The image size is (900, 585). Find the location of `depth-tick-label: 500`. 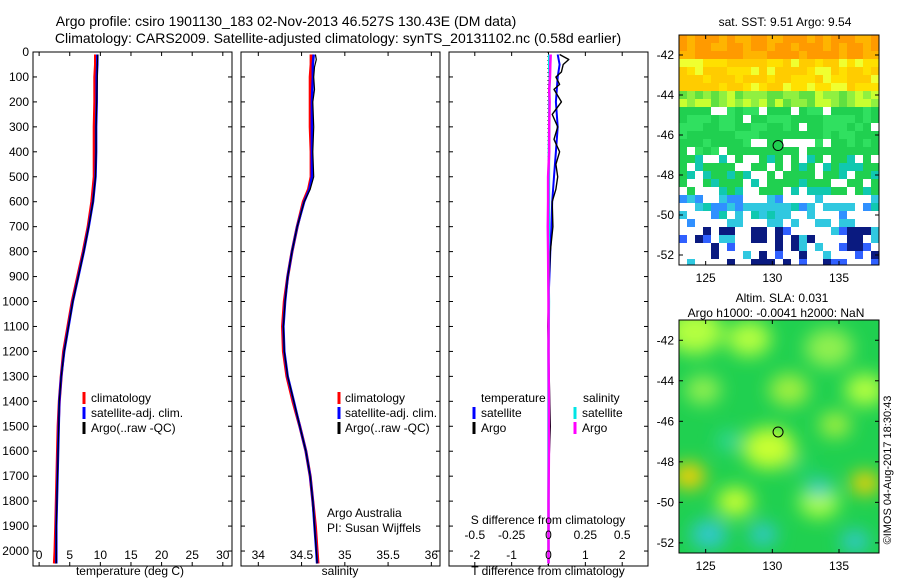

depth-tick-label: 500 is located at coordinates (19, 177).